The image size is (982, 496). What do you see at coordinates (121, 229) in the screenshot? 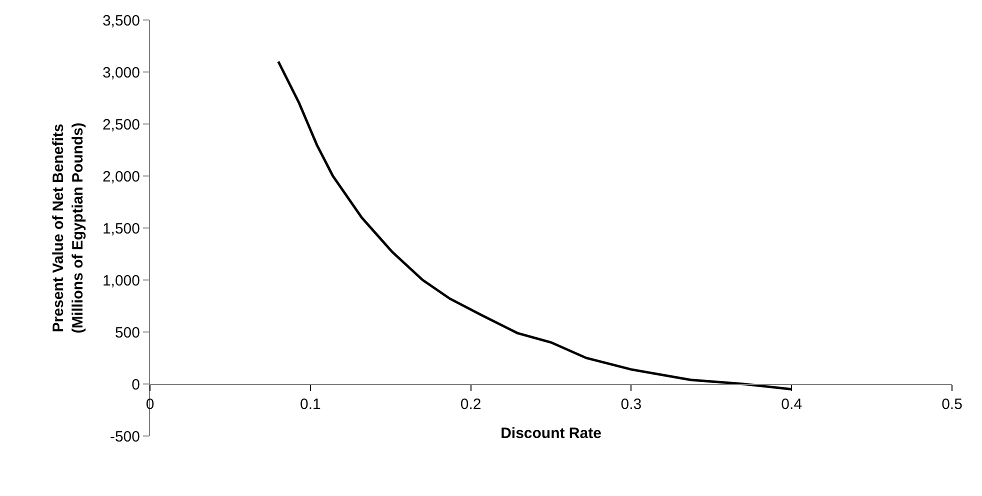
I see `y-tick-label: 1,500` at bounding box center [121, 229].